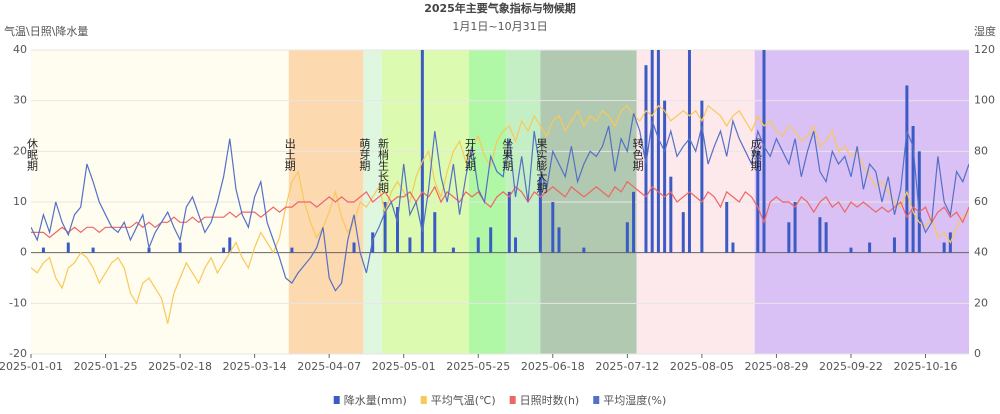 This screenshot has width=1000, height=414. Describe the element at coordinates (106, 366) in the screenshot. I see `x-tick-label: 2025-01-25` at that location.